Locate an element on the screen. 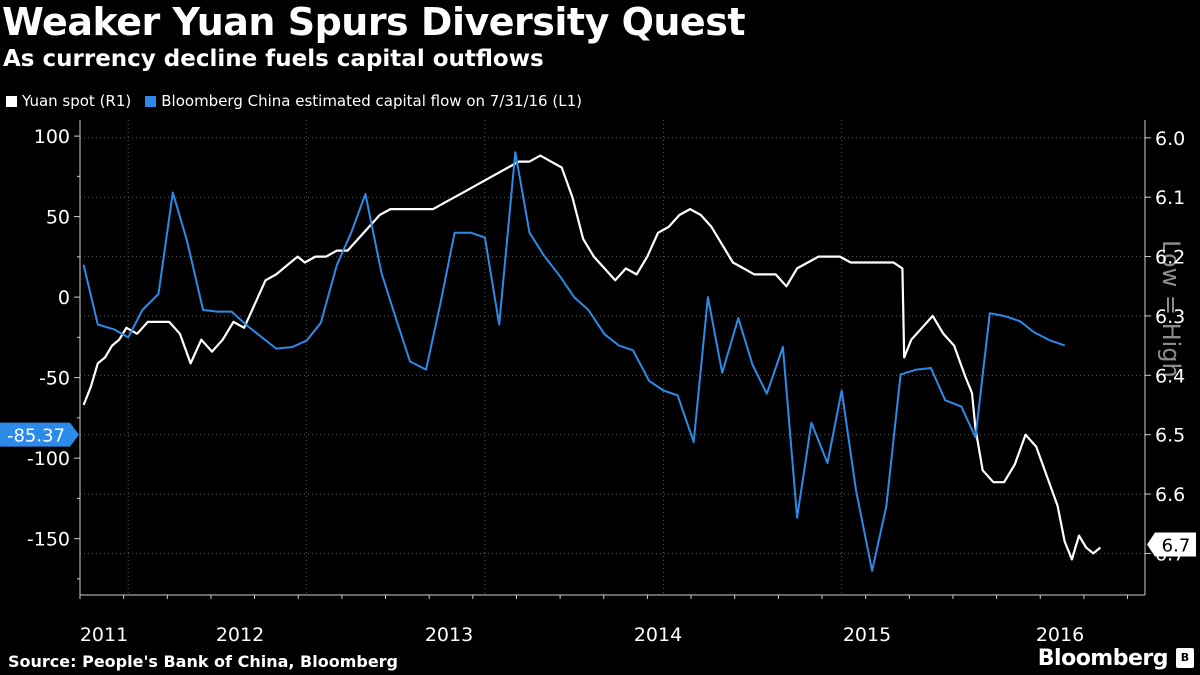  x-tick-label: 2014 is located at coordinates (658, 635).